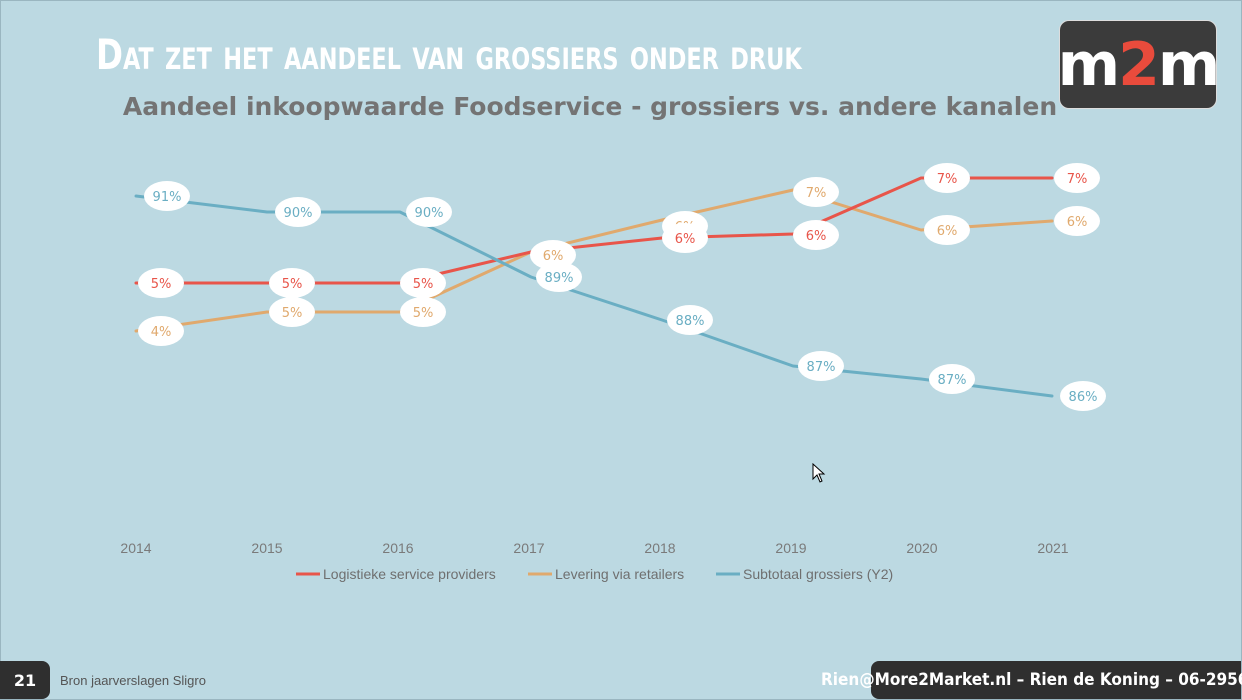 The width and height of the screenshot is (1242, 700). What do you see at coordinates (133, 680) in the screenshot?
I see `source-note: Bron jaarverslagen Sligro` at bounding box center [133, 680].